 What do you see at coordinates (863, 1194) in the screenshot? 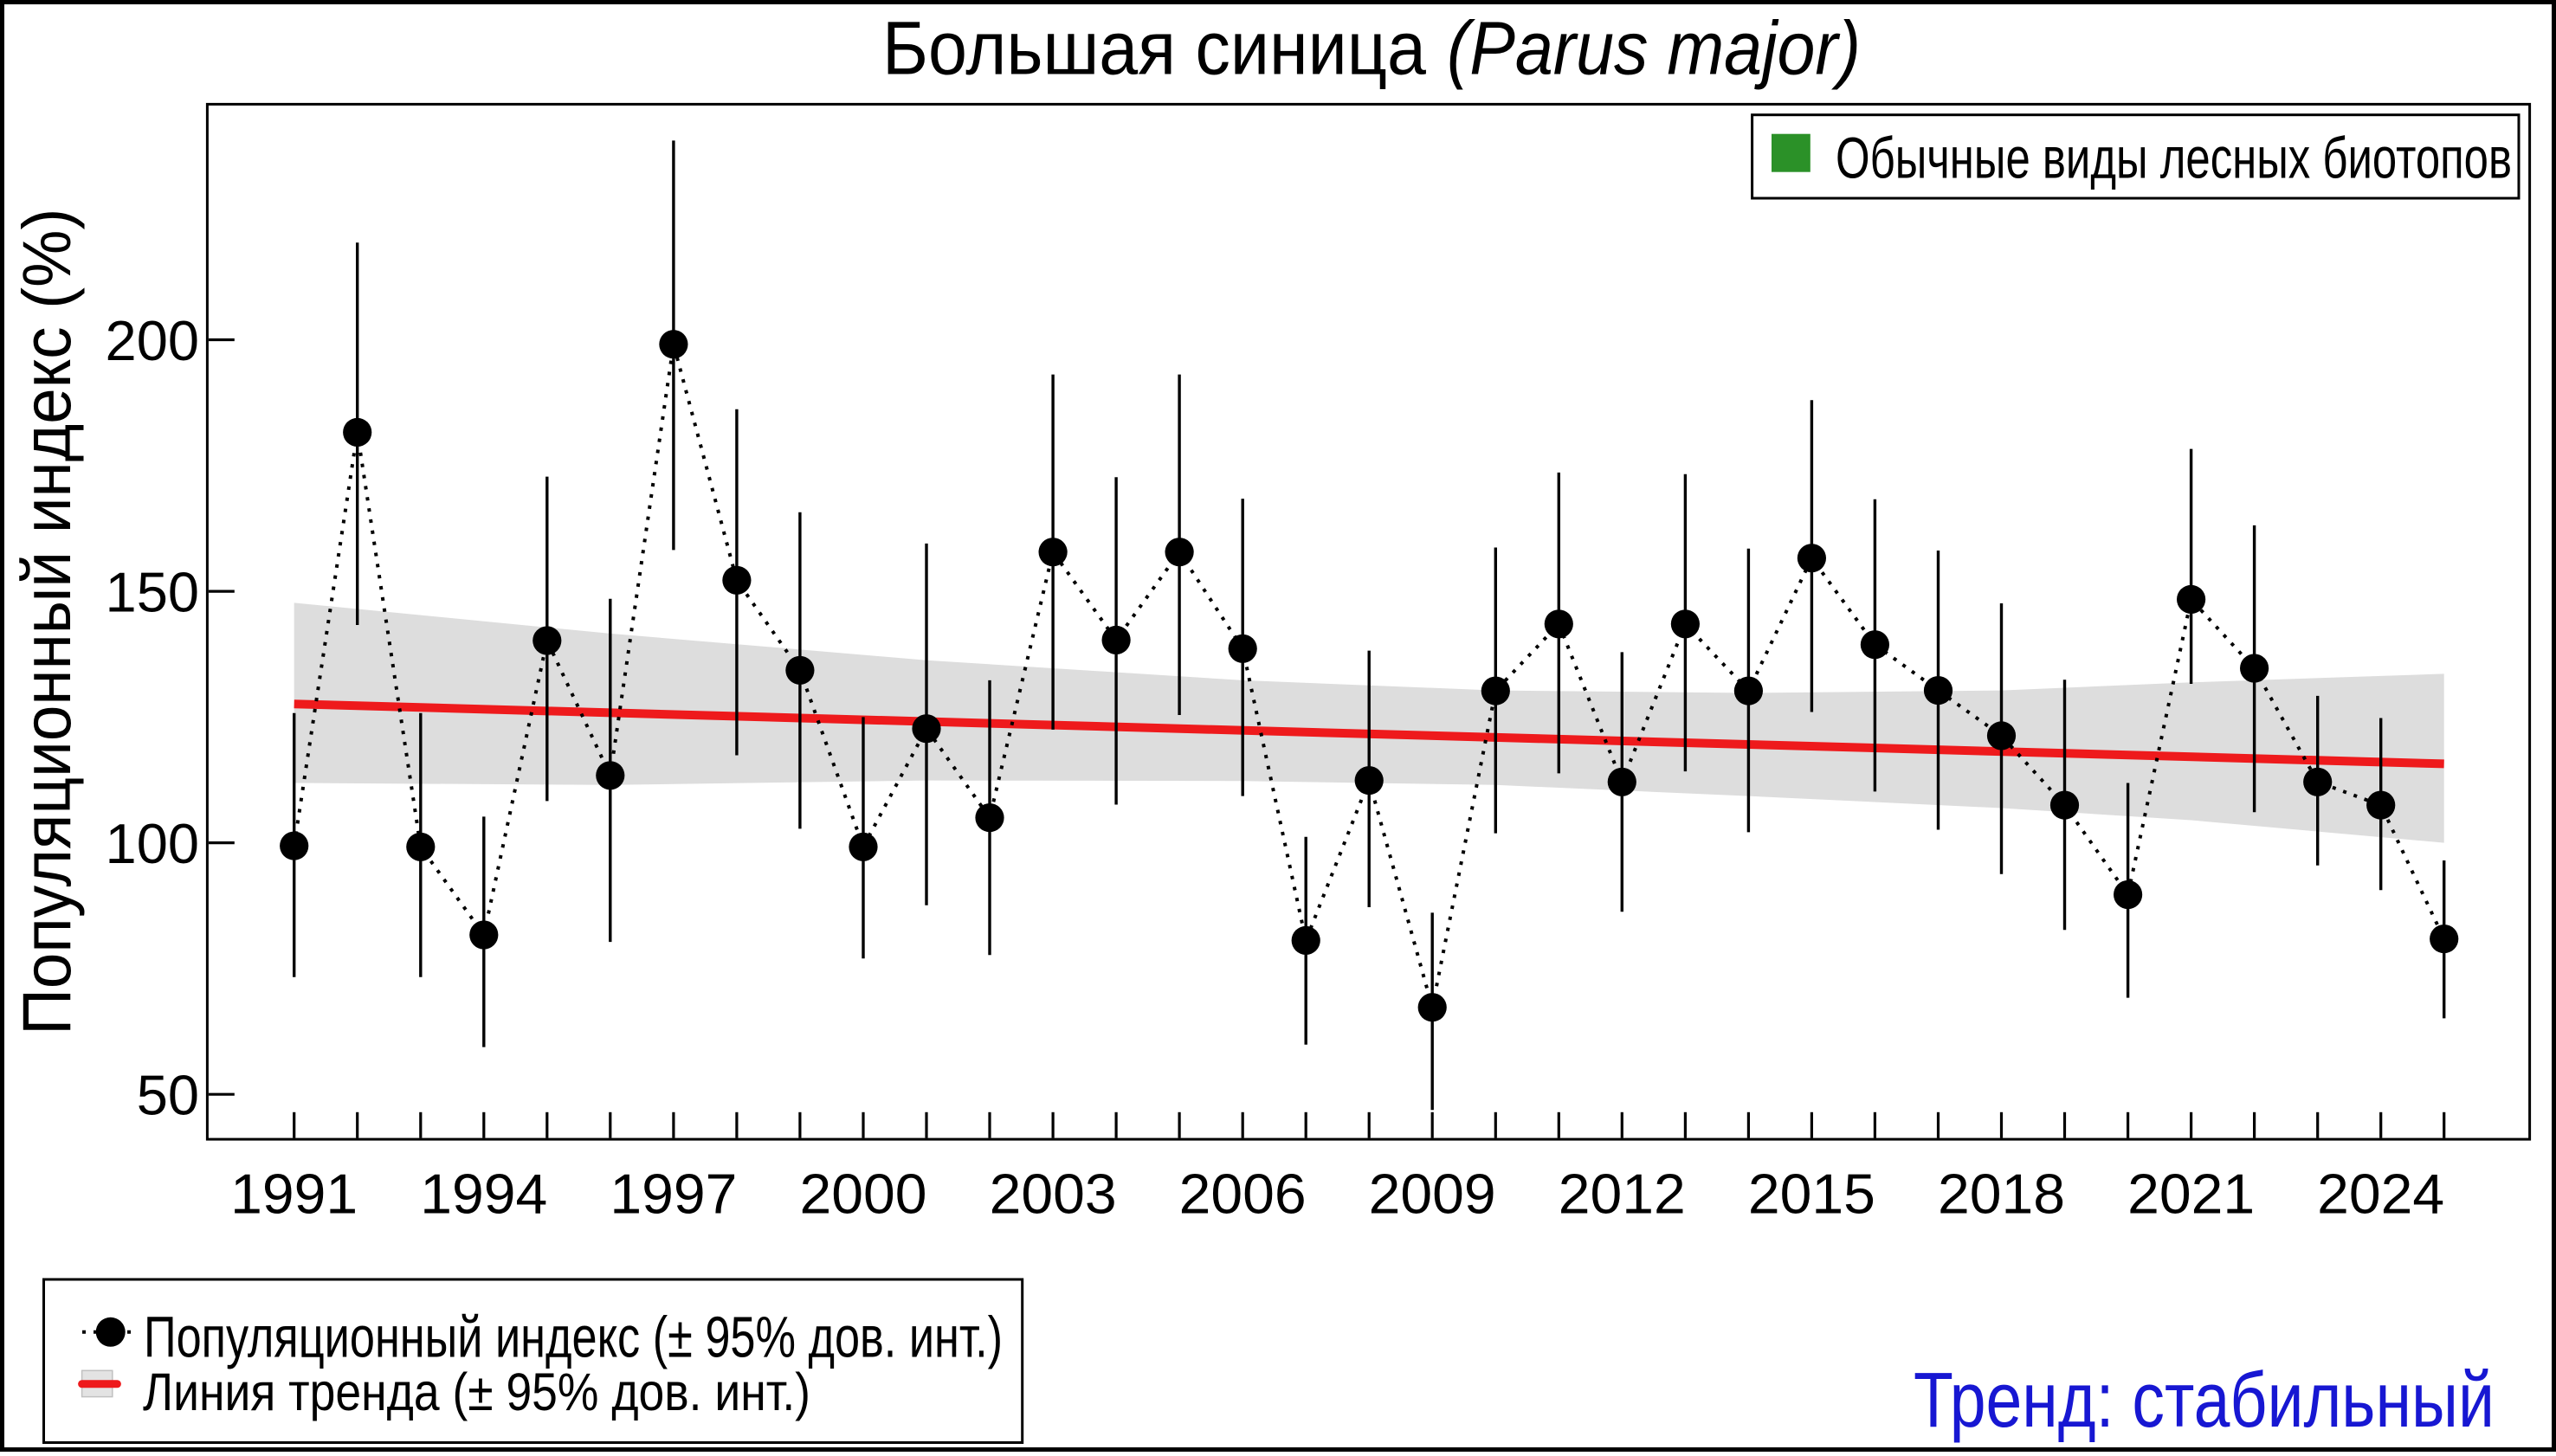
I see `svg-text: 2000` at bounding box center [863, 1194].